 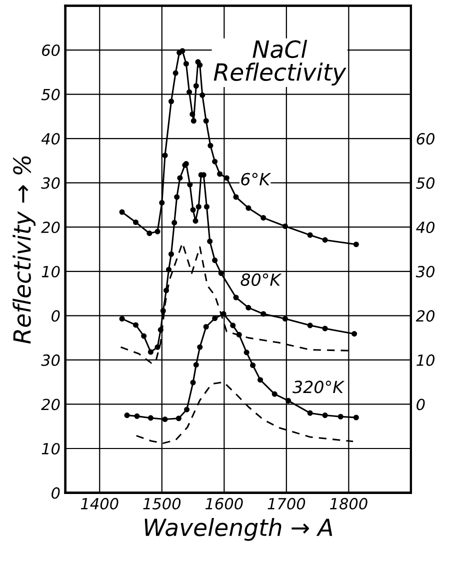 What do you see at coordinates (51, 272) in the screenshot?
I see `y-tick-label: 10` at bounding box center [51, 272].